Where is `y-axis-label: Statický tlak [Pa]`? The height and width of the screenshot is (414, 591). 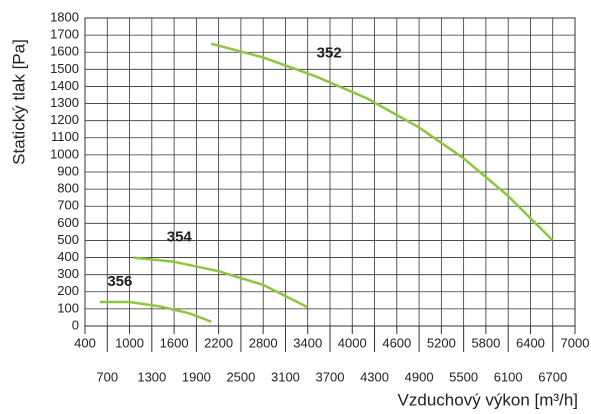 y-axis-label: Statický tlak [Pa] is located at coordinates (18, 102).